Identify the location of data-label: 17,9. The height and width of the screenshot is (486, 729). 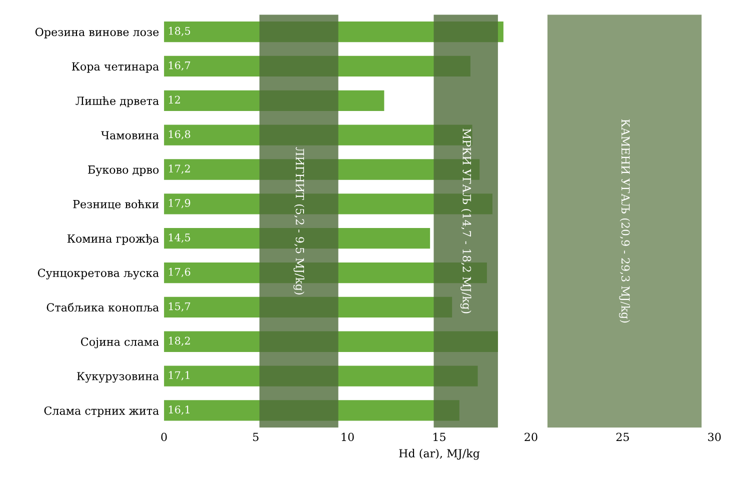
(179, 203).